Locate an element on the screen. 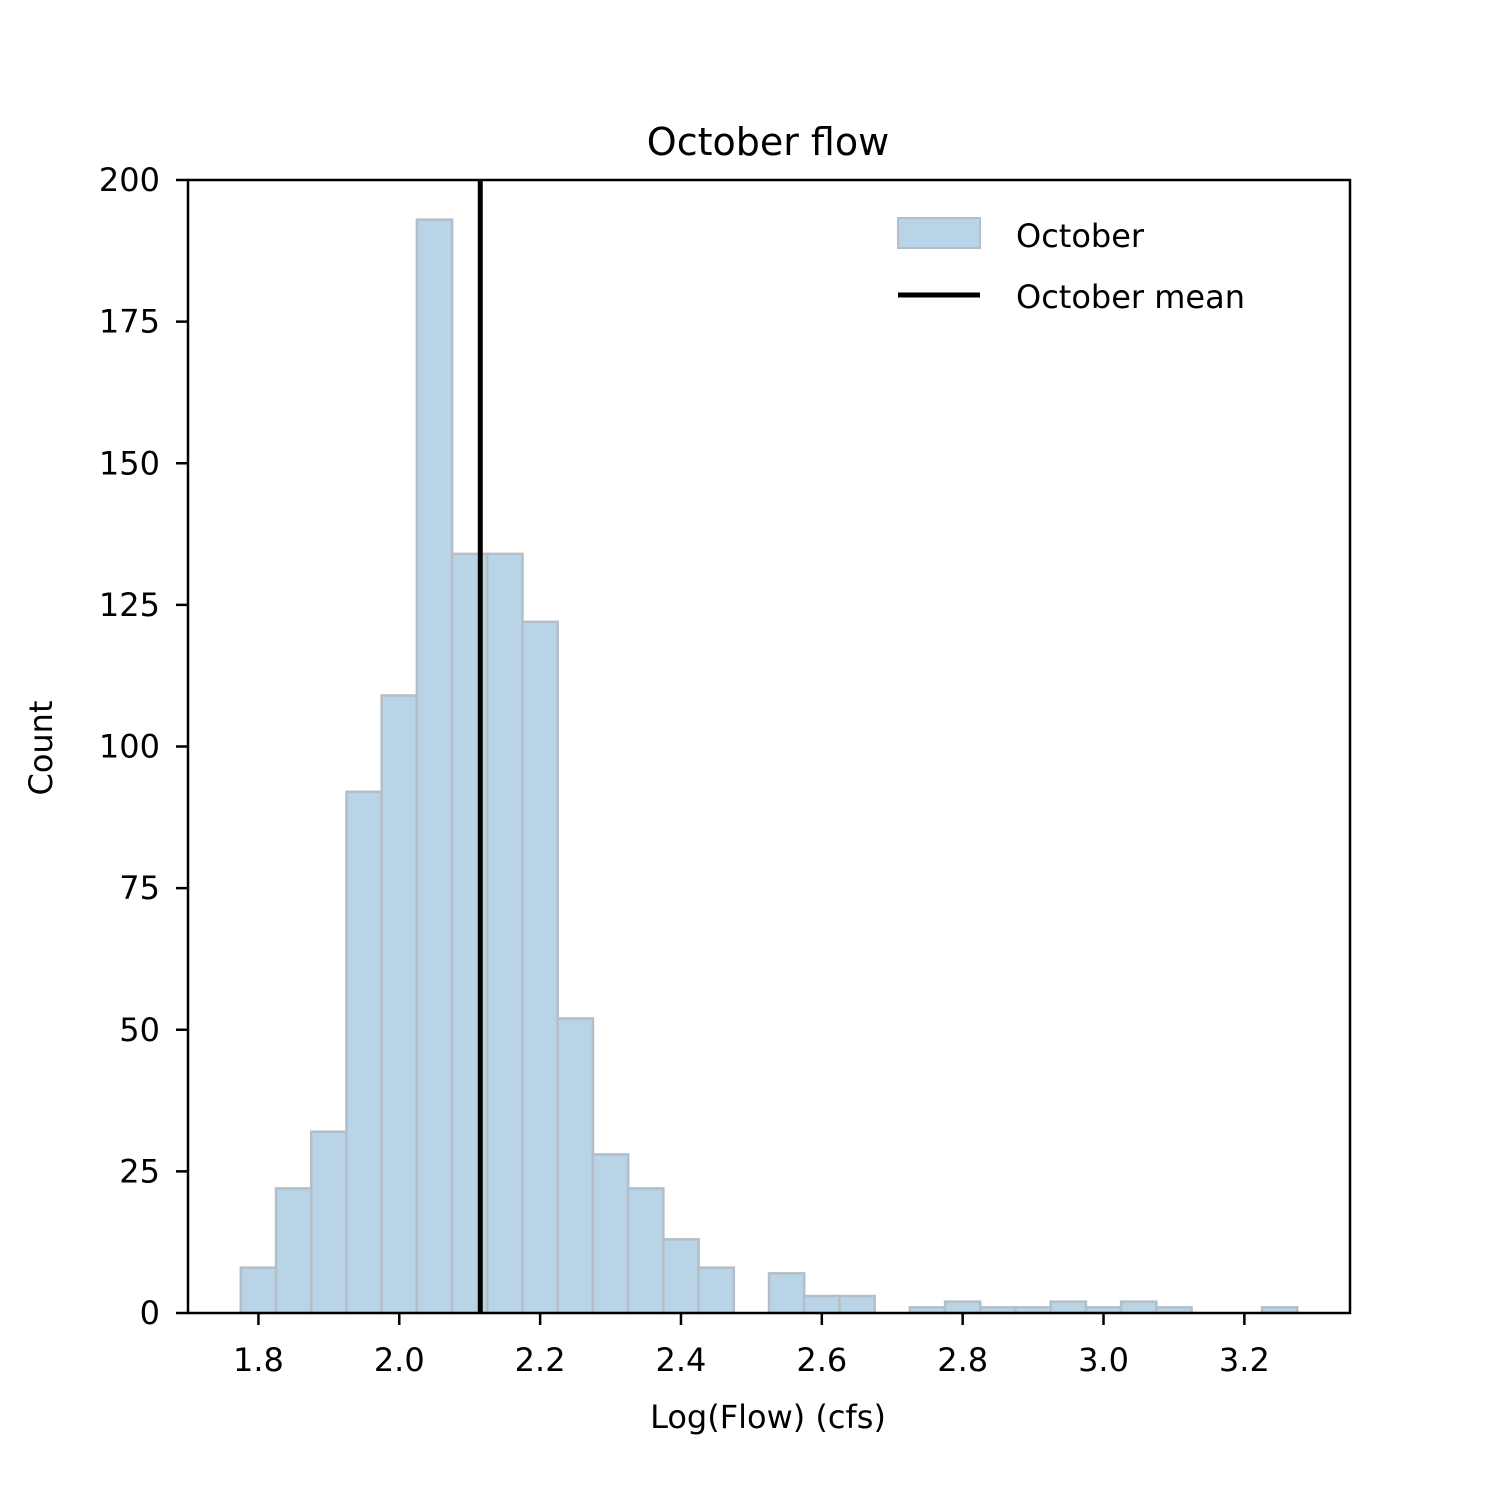 The image size is (1500, 1500). y-tick-label: 200 is located at coordinates (129, 180).